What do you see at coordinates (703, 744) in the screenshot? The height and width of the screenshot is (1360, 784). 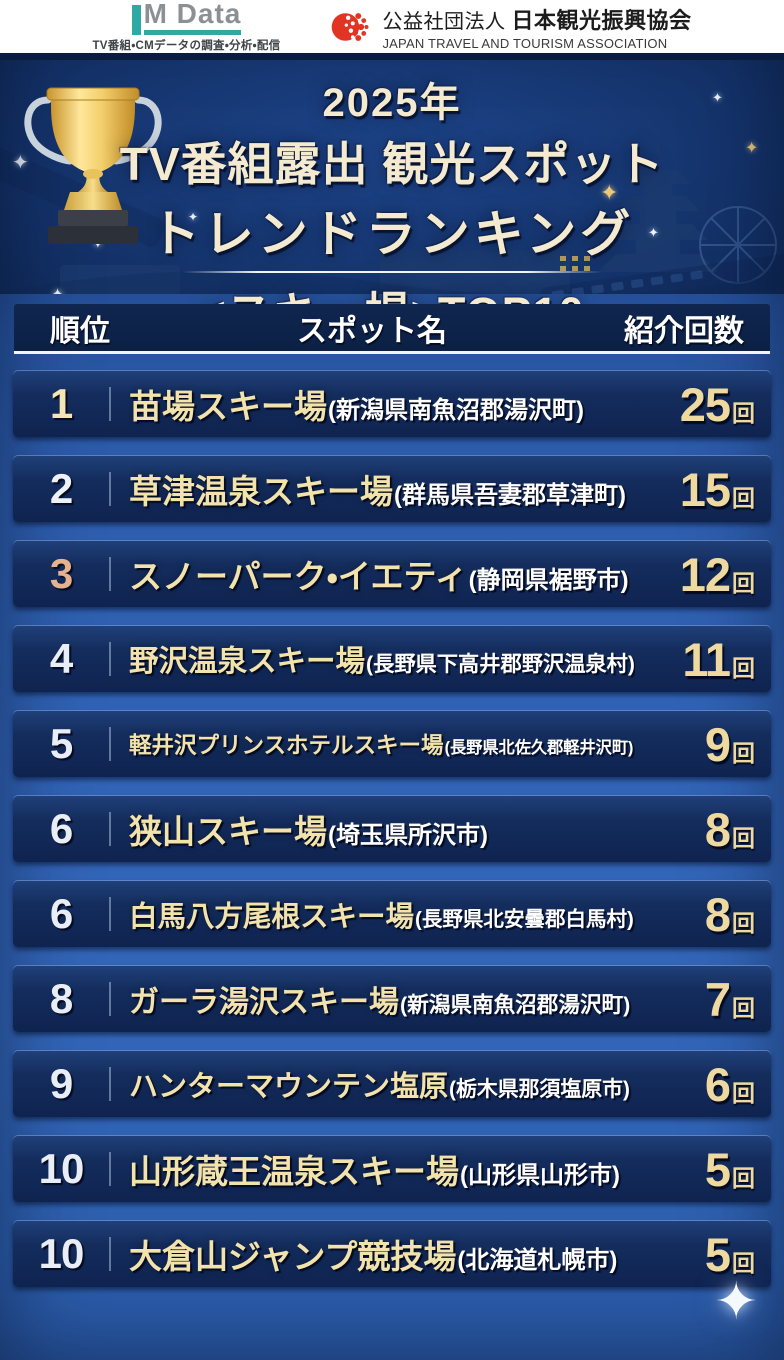 I see `count-cell: 9 回` at bounding box center [703, 744].